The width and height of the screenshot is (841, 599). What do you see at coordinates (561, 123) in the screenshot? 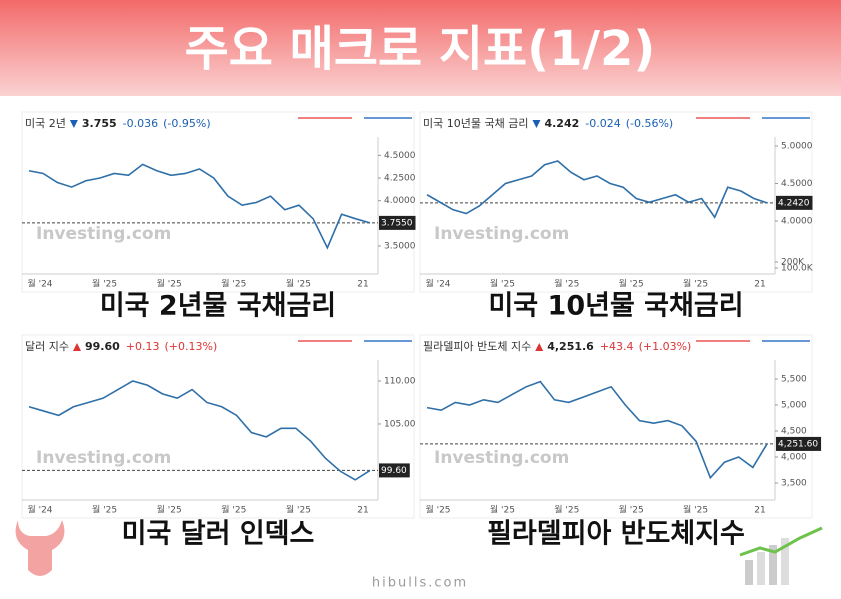
I see `header-value: 4.242` at bounding box center [561, 123].